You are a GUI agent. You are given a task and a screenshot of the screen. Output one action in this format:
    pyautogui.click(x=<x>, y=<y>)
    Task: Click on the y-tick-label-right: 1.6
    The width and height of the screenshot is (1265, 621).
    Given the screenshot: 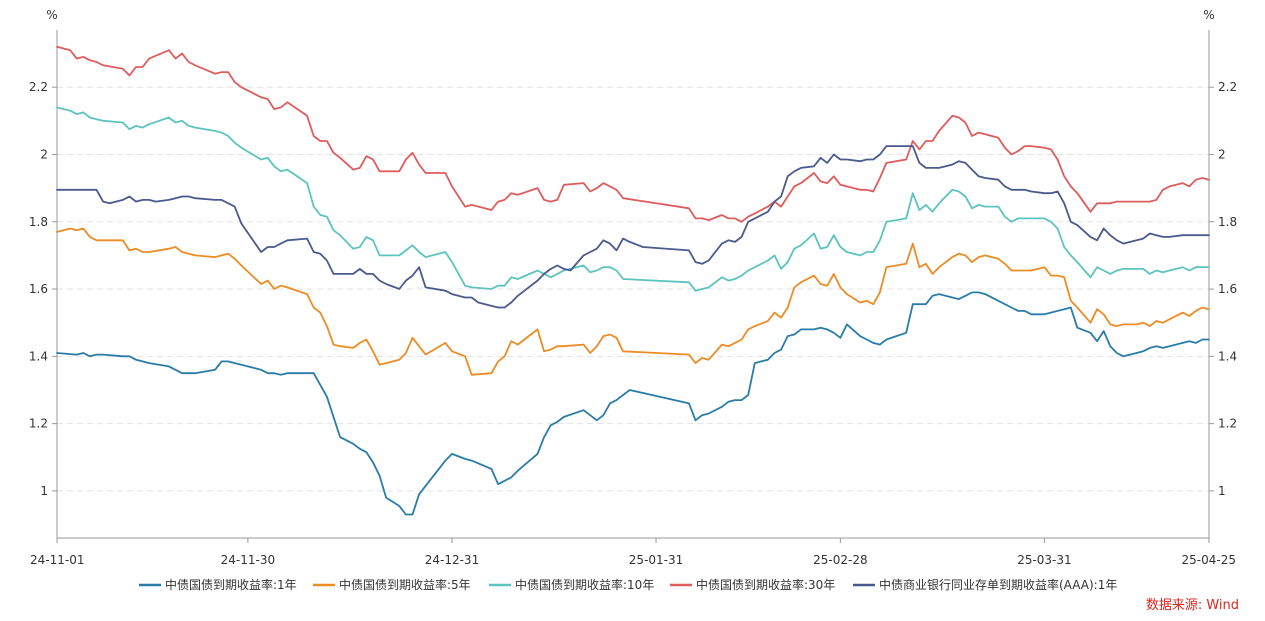 What is the action you would take?
    pyautogui.click(x=1227, y=289)
    